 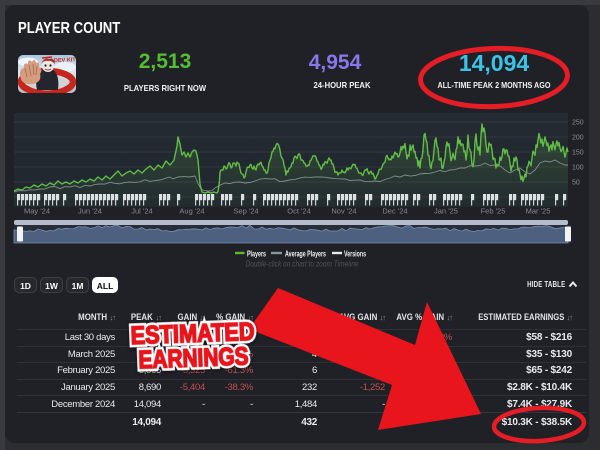 I want to click on svg-text: Jun '24, so click(x=90, y=211).